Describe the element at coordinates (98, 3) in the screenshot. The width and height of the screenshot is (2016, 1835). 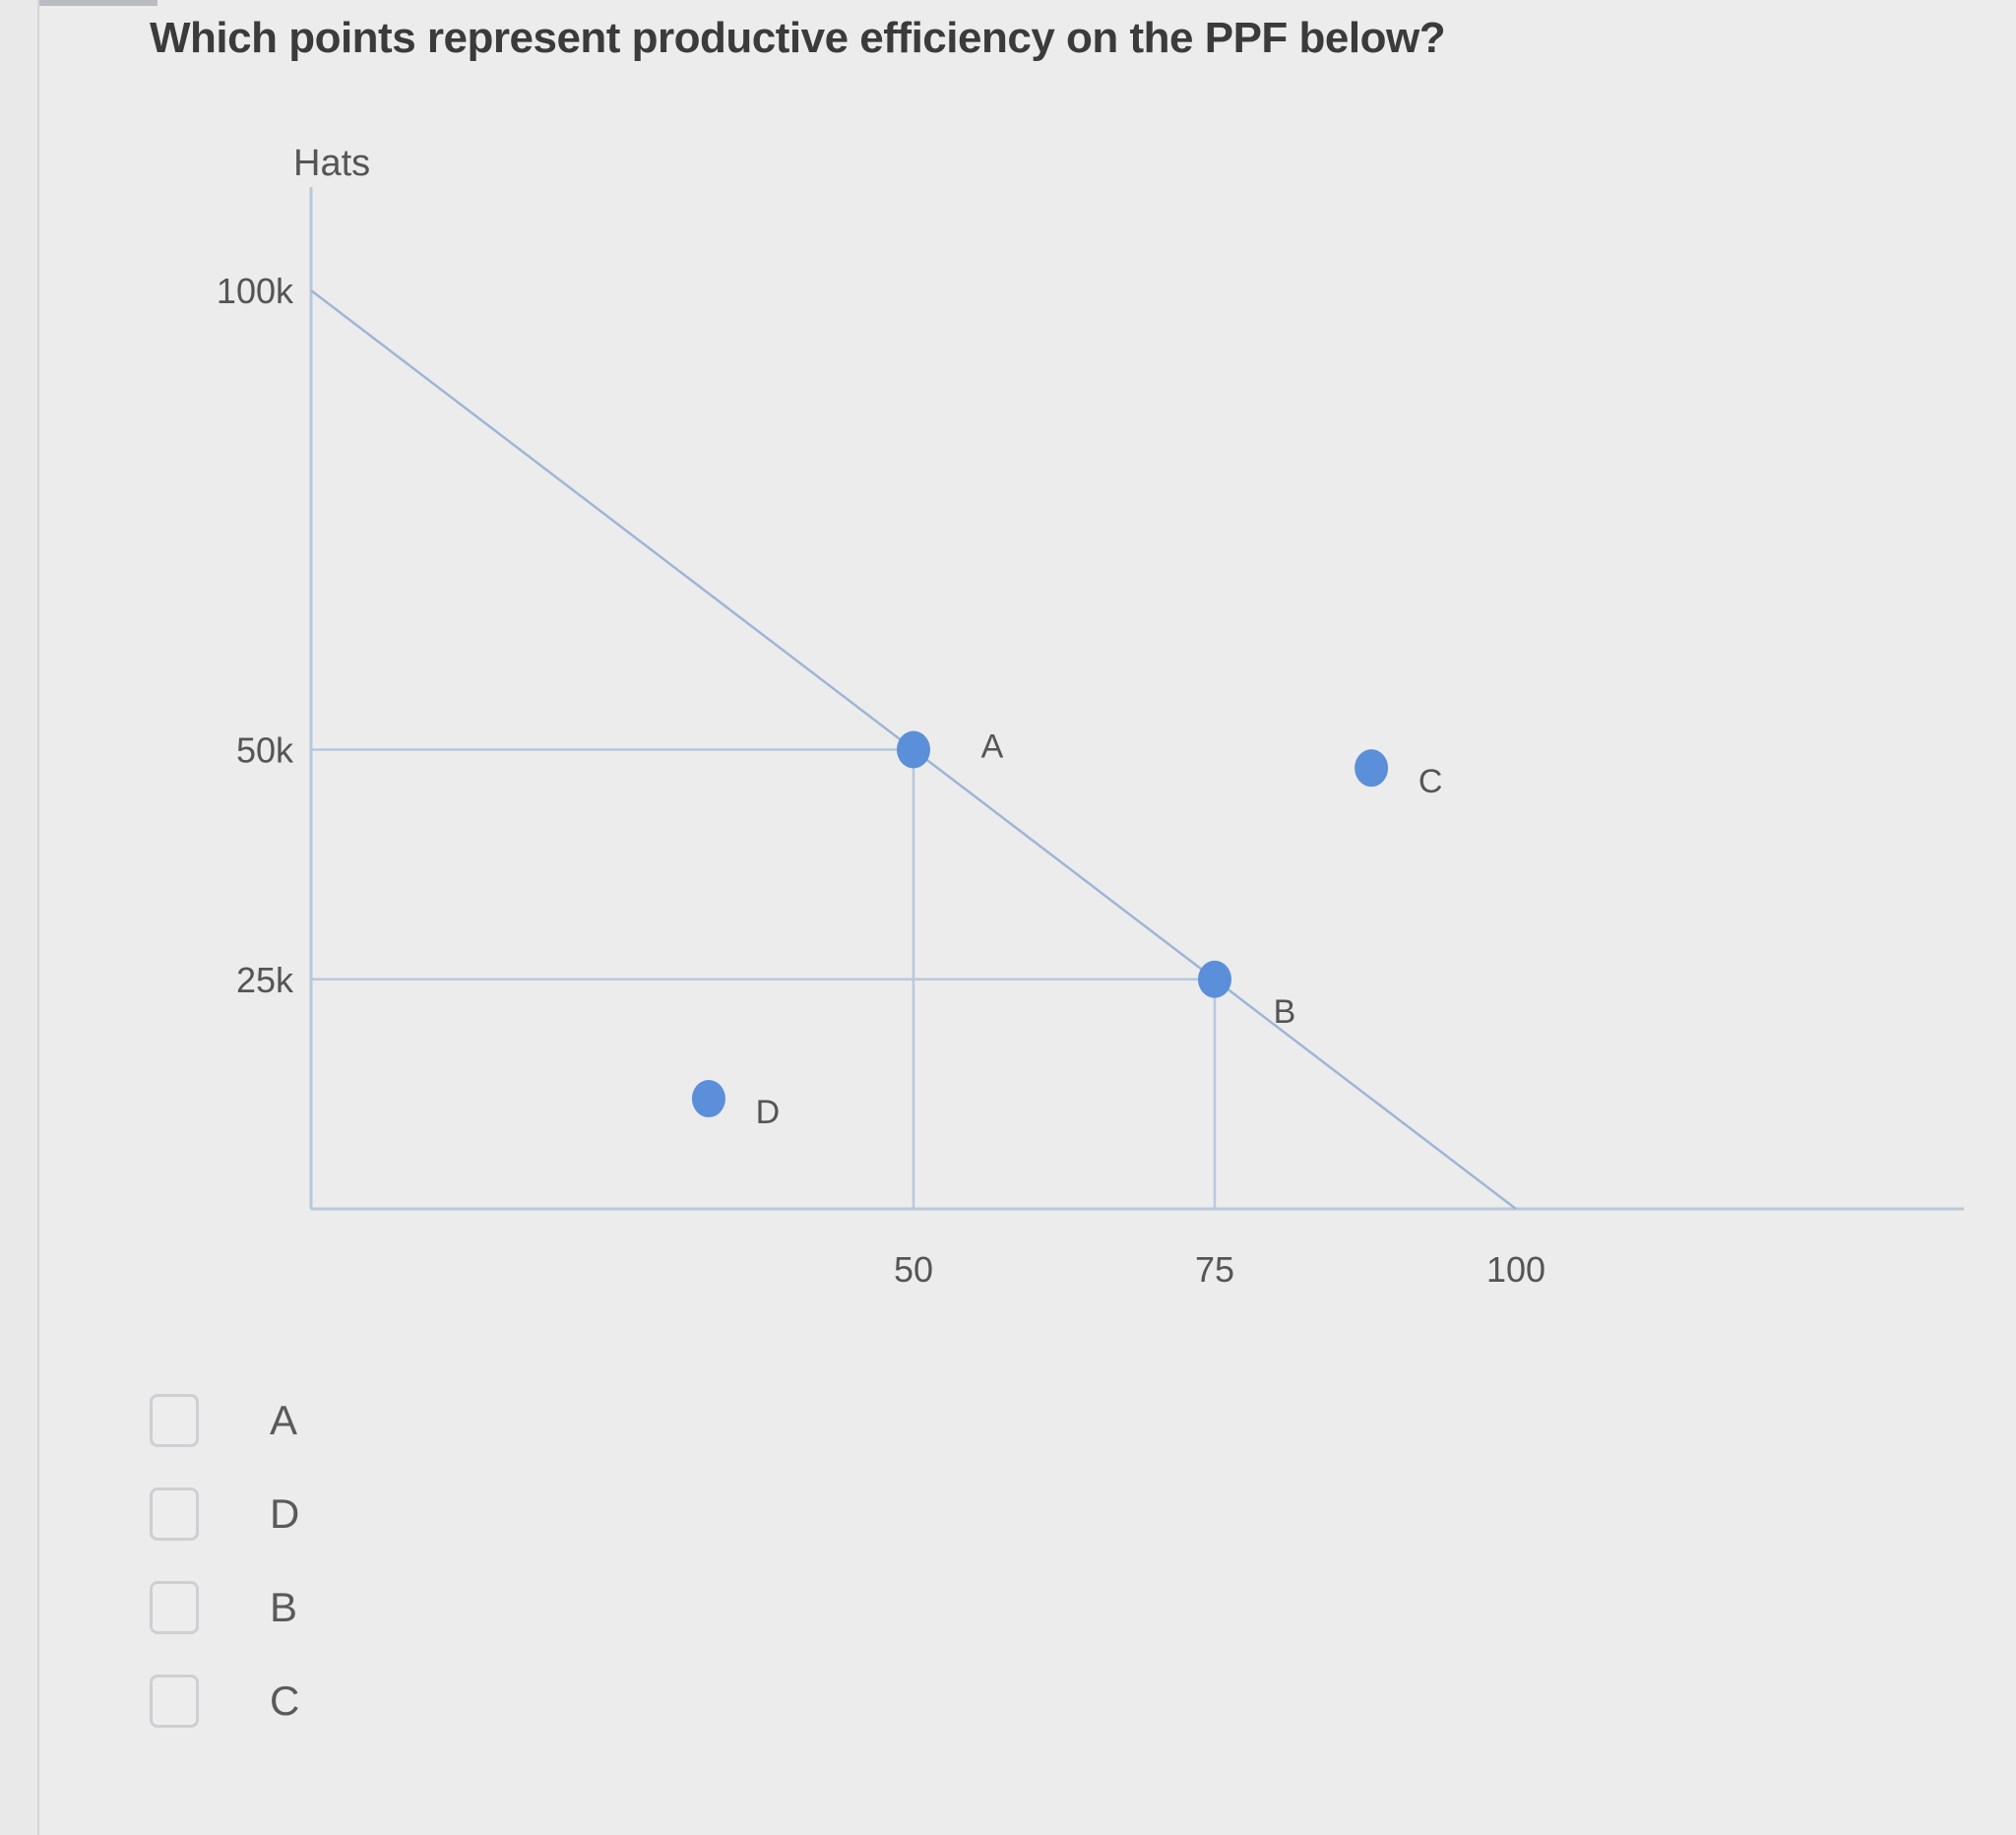
I see `top-tab-indicator` at that location.